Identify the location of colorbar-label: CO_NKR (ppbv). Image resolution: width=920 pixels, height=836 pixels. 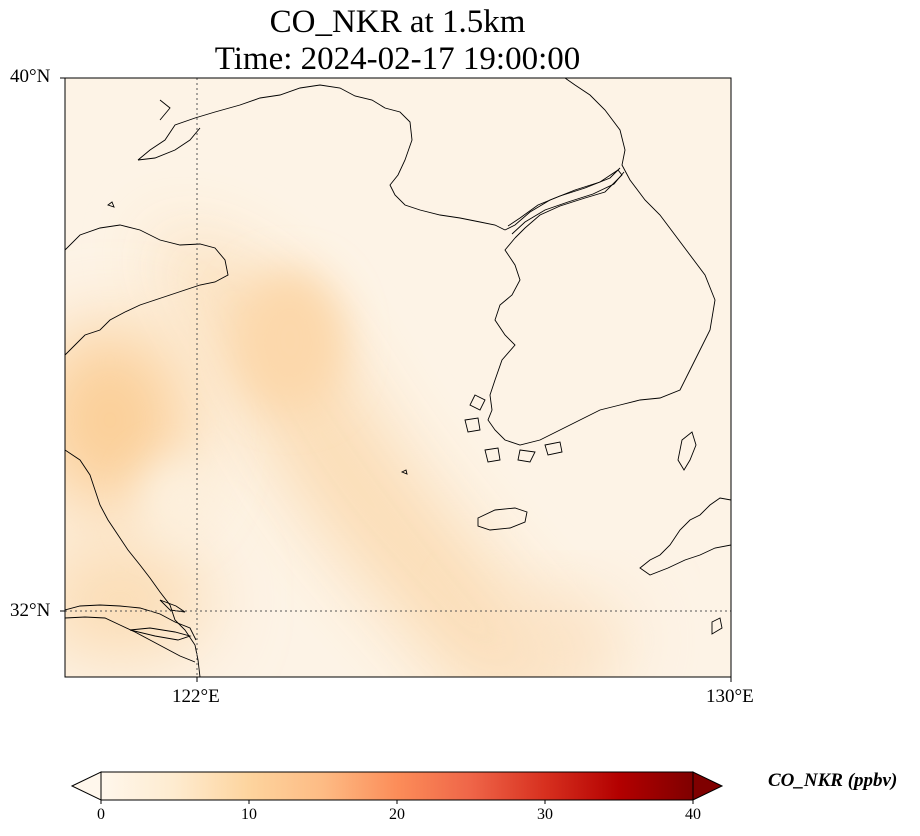
(833, 780).